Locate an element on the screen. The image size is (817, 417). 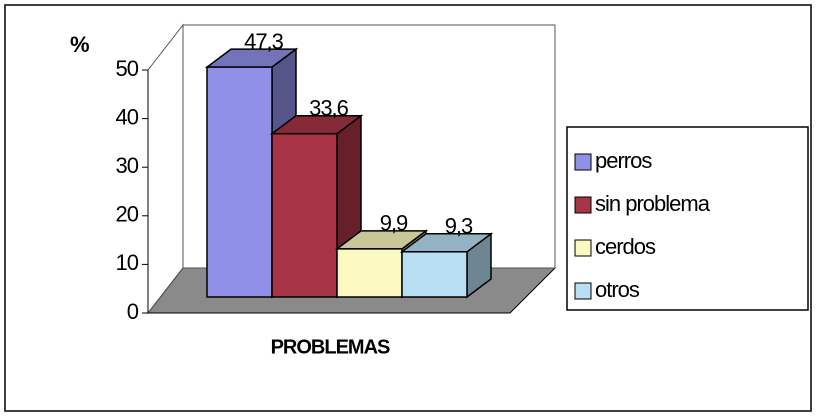
y-tick-label: 40 is located at coordinates (127, 116).